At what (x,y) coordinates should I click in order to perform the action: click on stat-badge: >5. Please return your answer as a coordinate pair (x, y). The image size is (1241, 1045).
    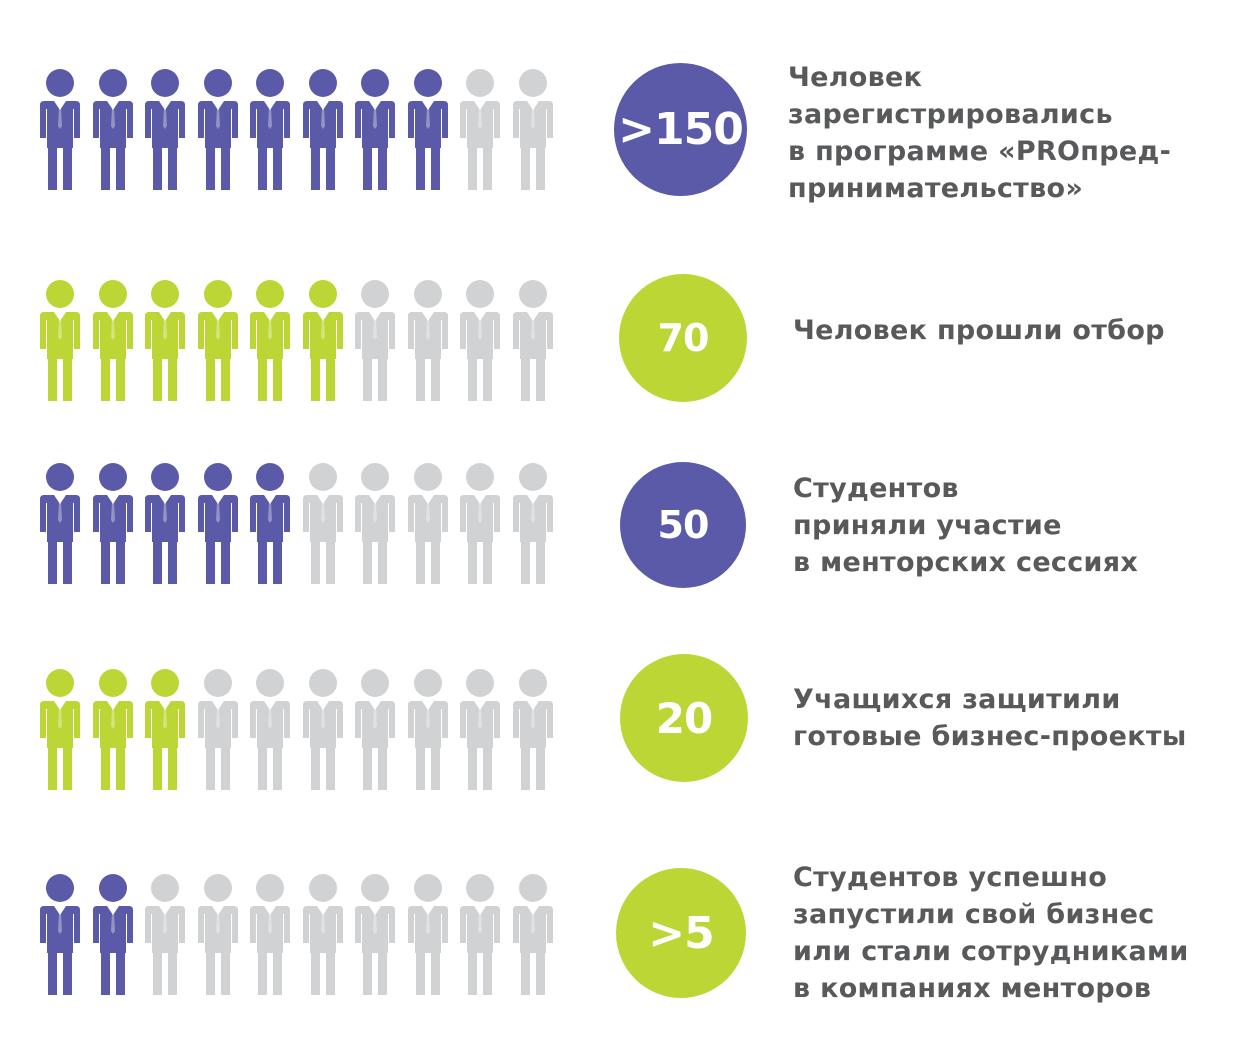
    Looking at the image, I should click on (681, 933).